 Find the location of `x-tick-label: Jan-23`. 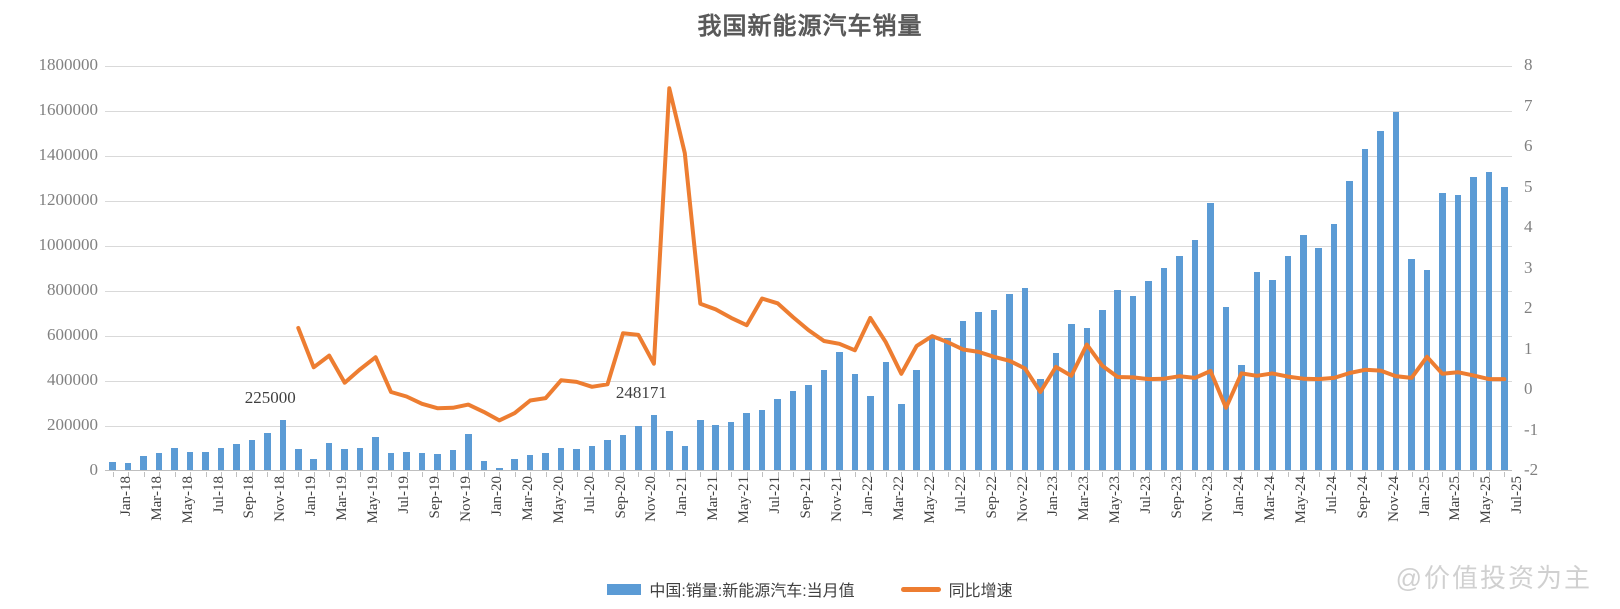

x-tick-label: Jan-23 is located at coordinates (1053, 496).